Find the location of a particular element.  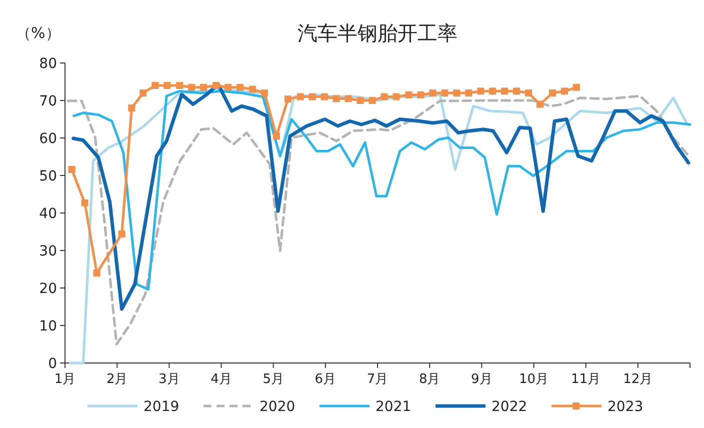

y-tick-label: 20 is located at coordinates (48, 288).